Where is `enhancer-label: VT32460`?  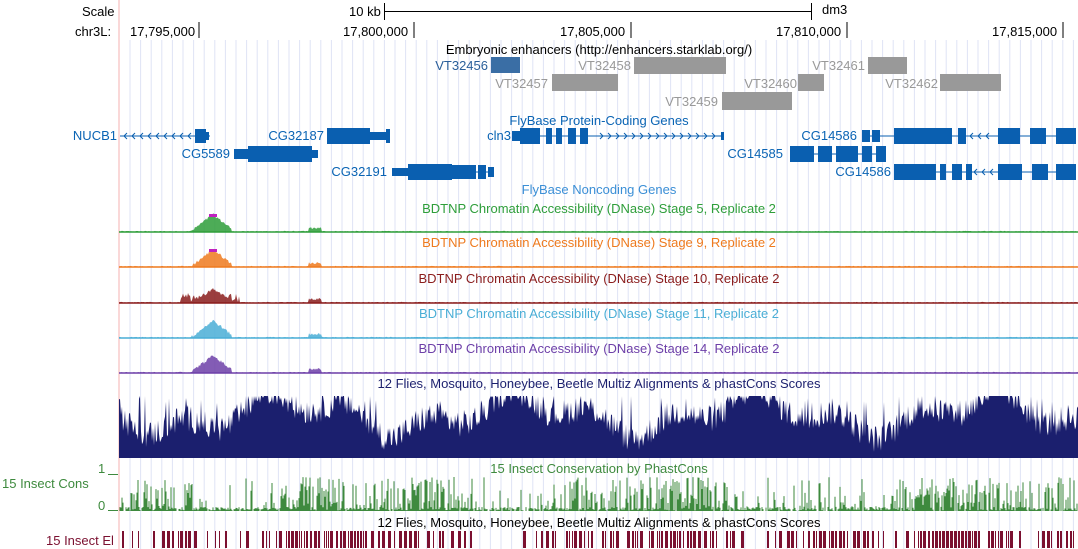
enhancer-label: VT32460 is located at coordinates (770, 83).